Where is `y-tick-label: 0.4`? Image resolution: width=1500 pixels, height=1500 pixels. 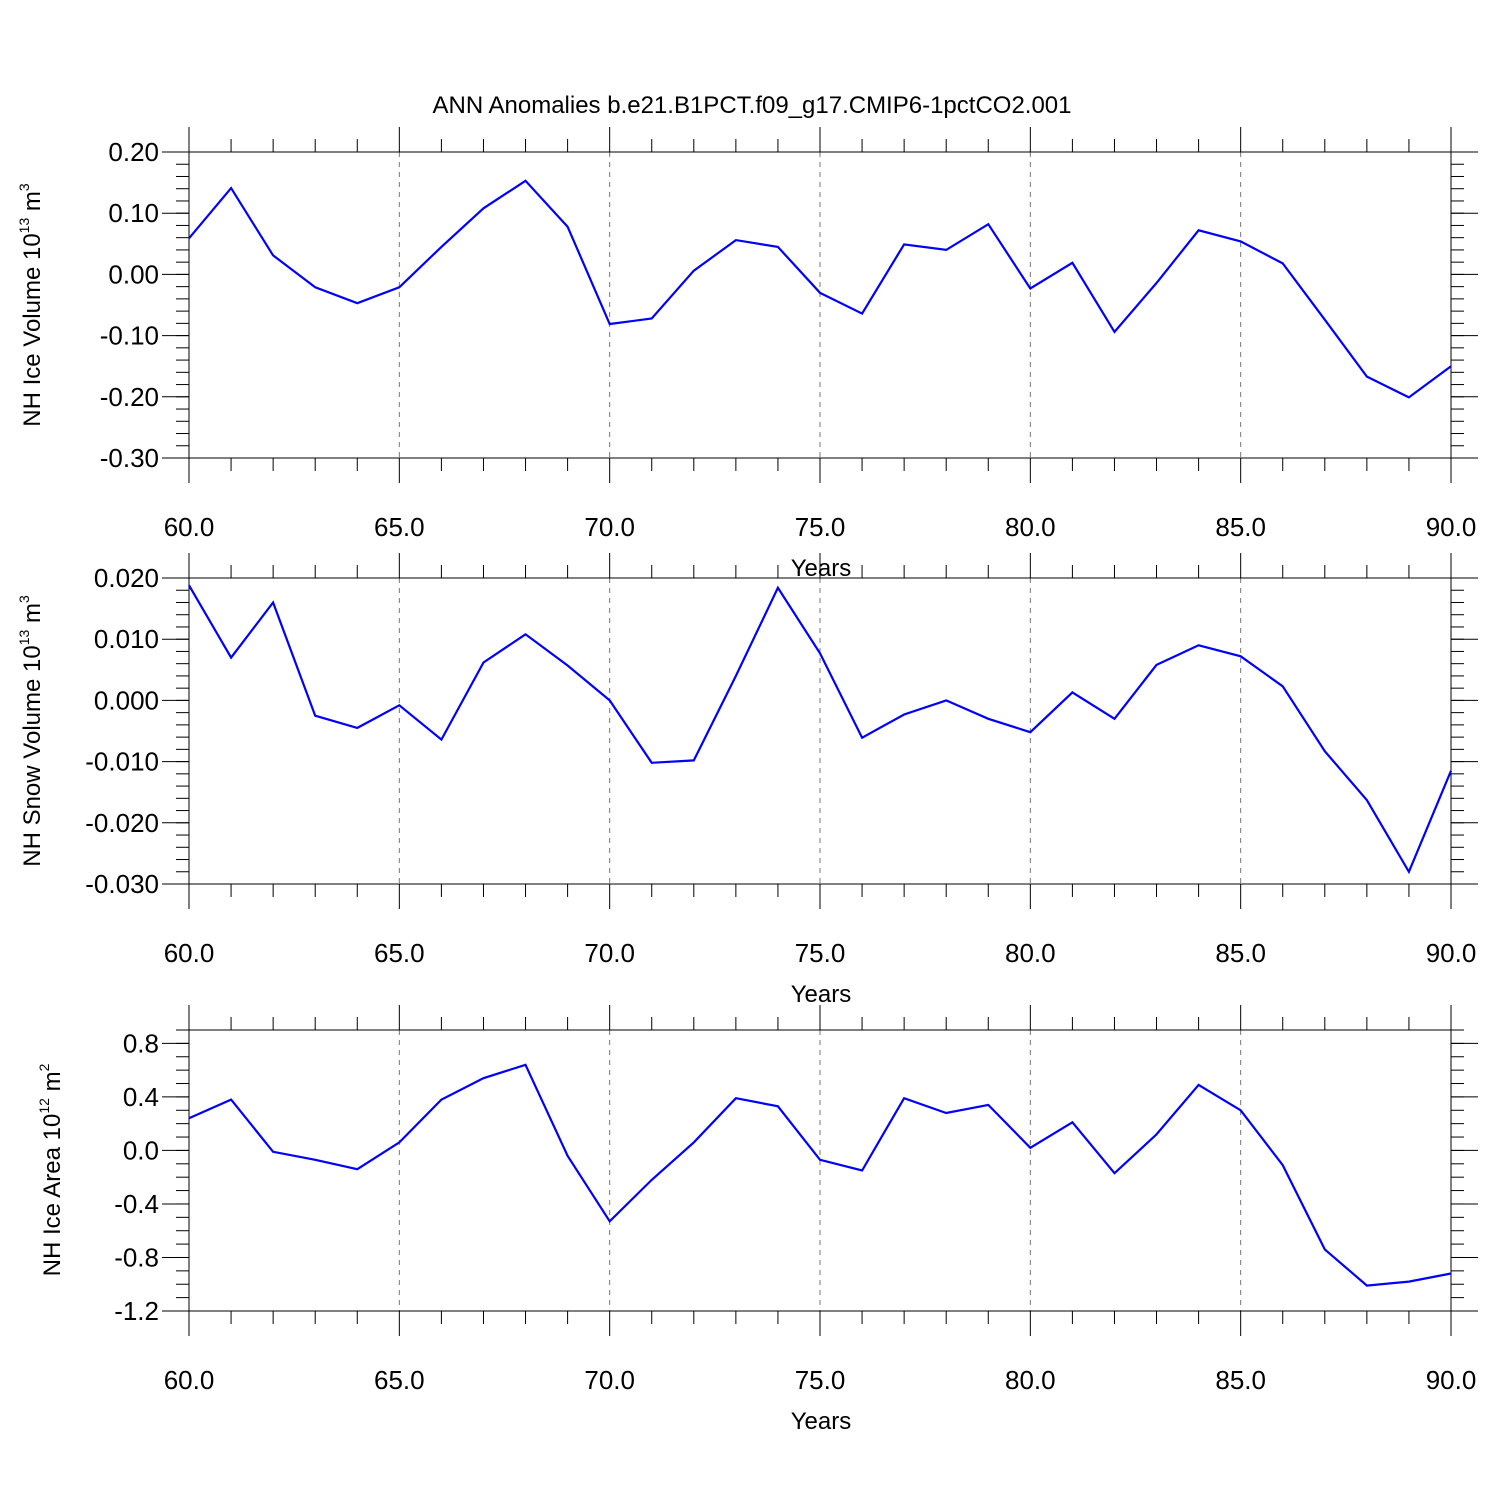
y-tick-label: 0.4 is located at coordinates (141, 1097).